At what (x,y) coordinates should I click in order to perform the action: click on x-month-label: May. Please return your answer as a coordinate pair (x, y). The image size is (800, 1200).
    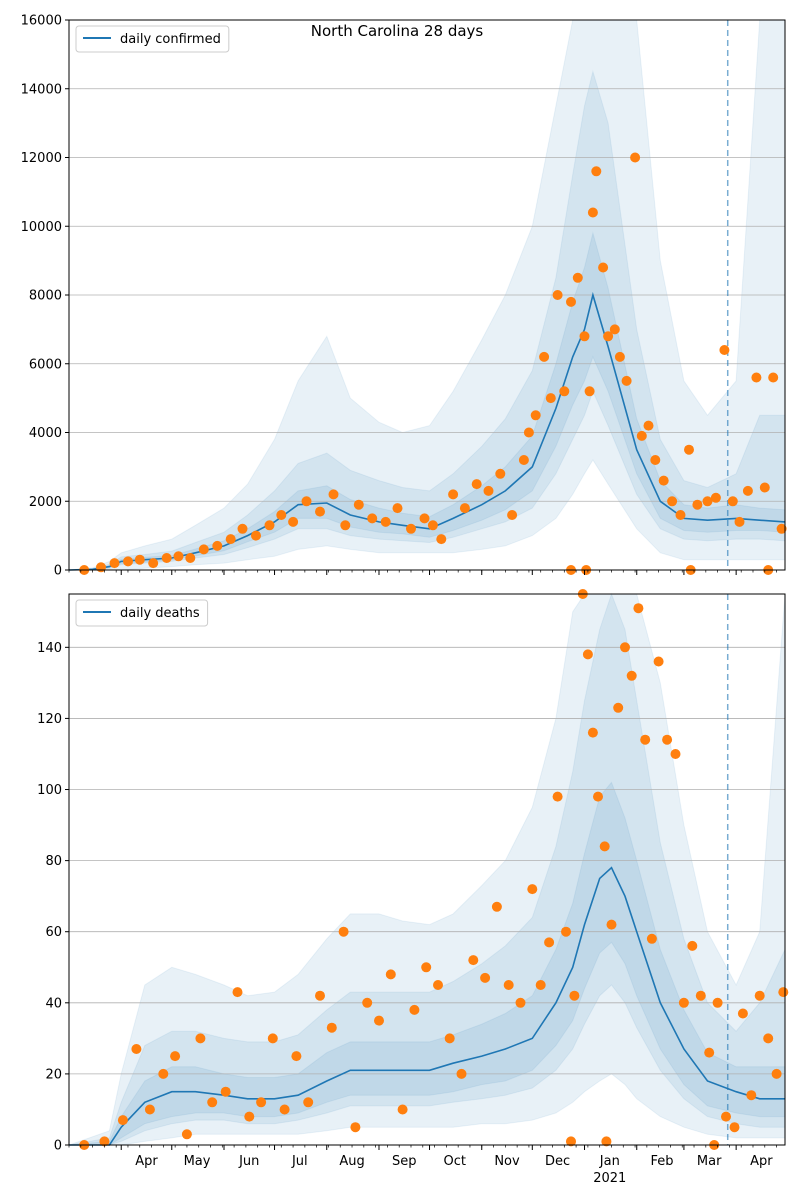
    Looking at the image, I should click on (197, 1161).